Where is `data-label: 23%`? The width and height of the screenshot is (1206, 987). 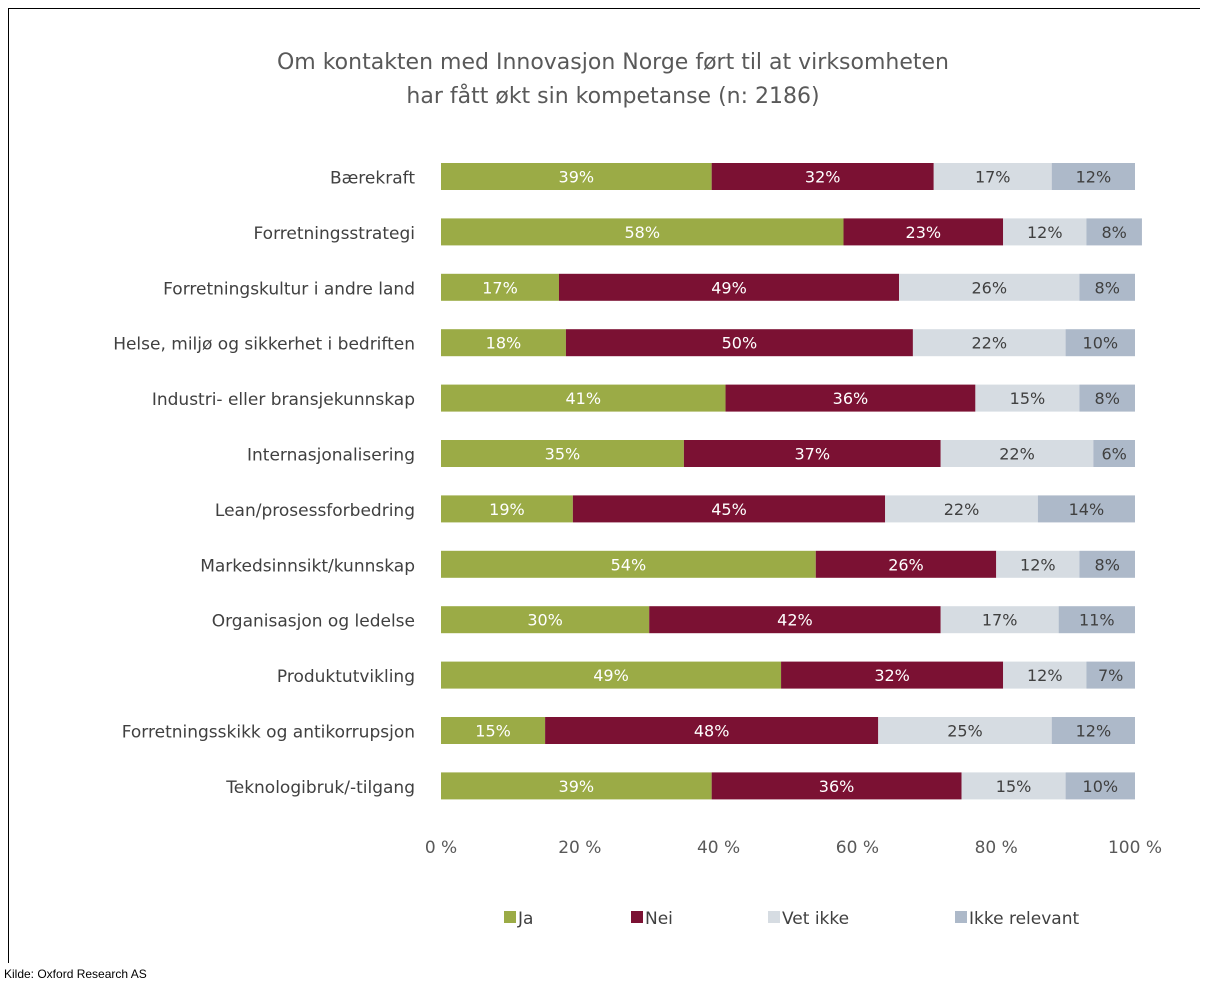
data-label: 23% is located at coordinates (924, 232).